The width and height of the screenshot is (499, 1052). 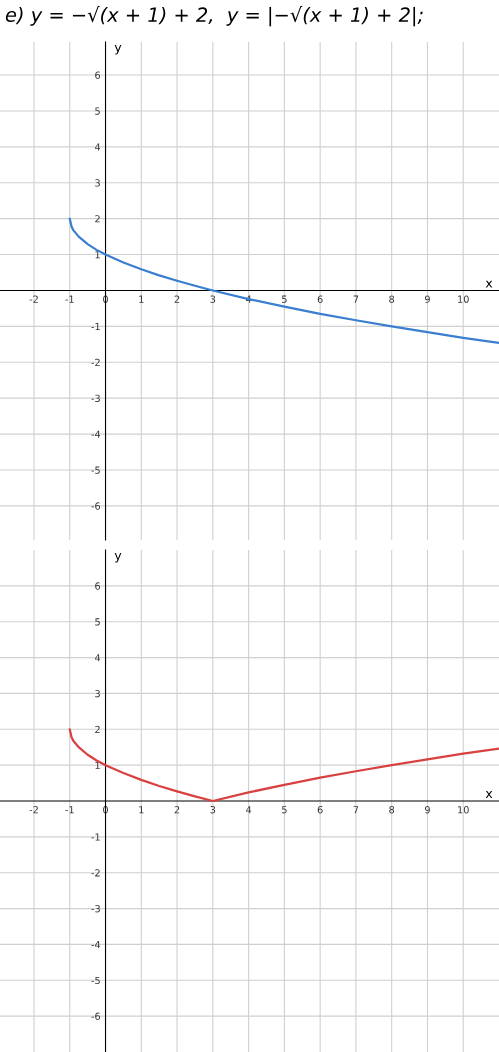 I want to click on chart-title: e) y = −√(x + 1) + 2, y = |−√(x + 1) + 2|;, so click(x=214, y=16).